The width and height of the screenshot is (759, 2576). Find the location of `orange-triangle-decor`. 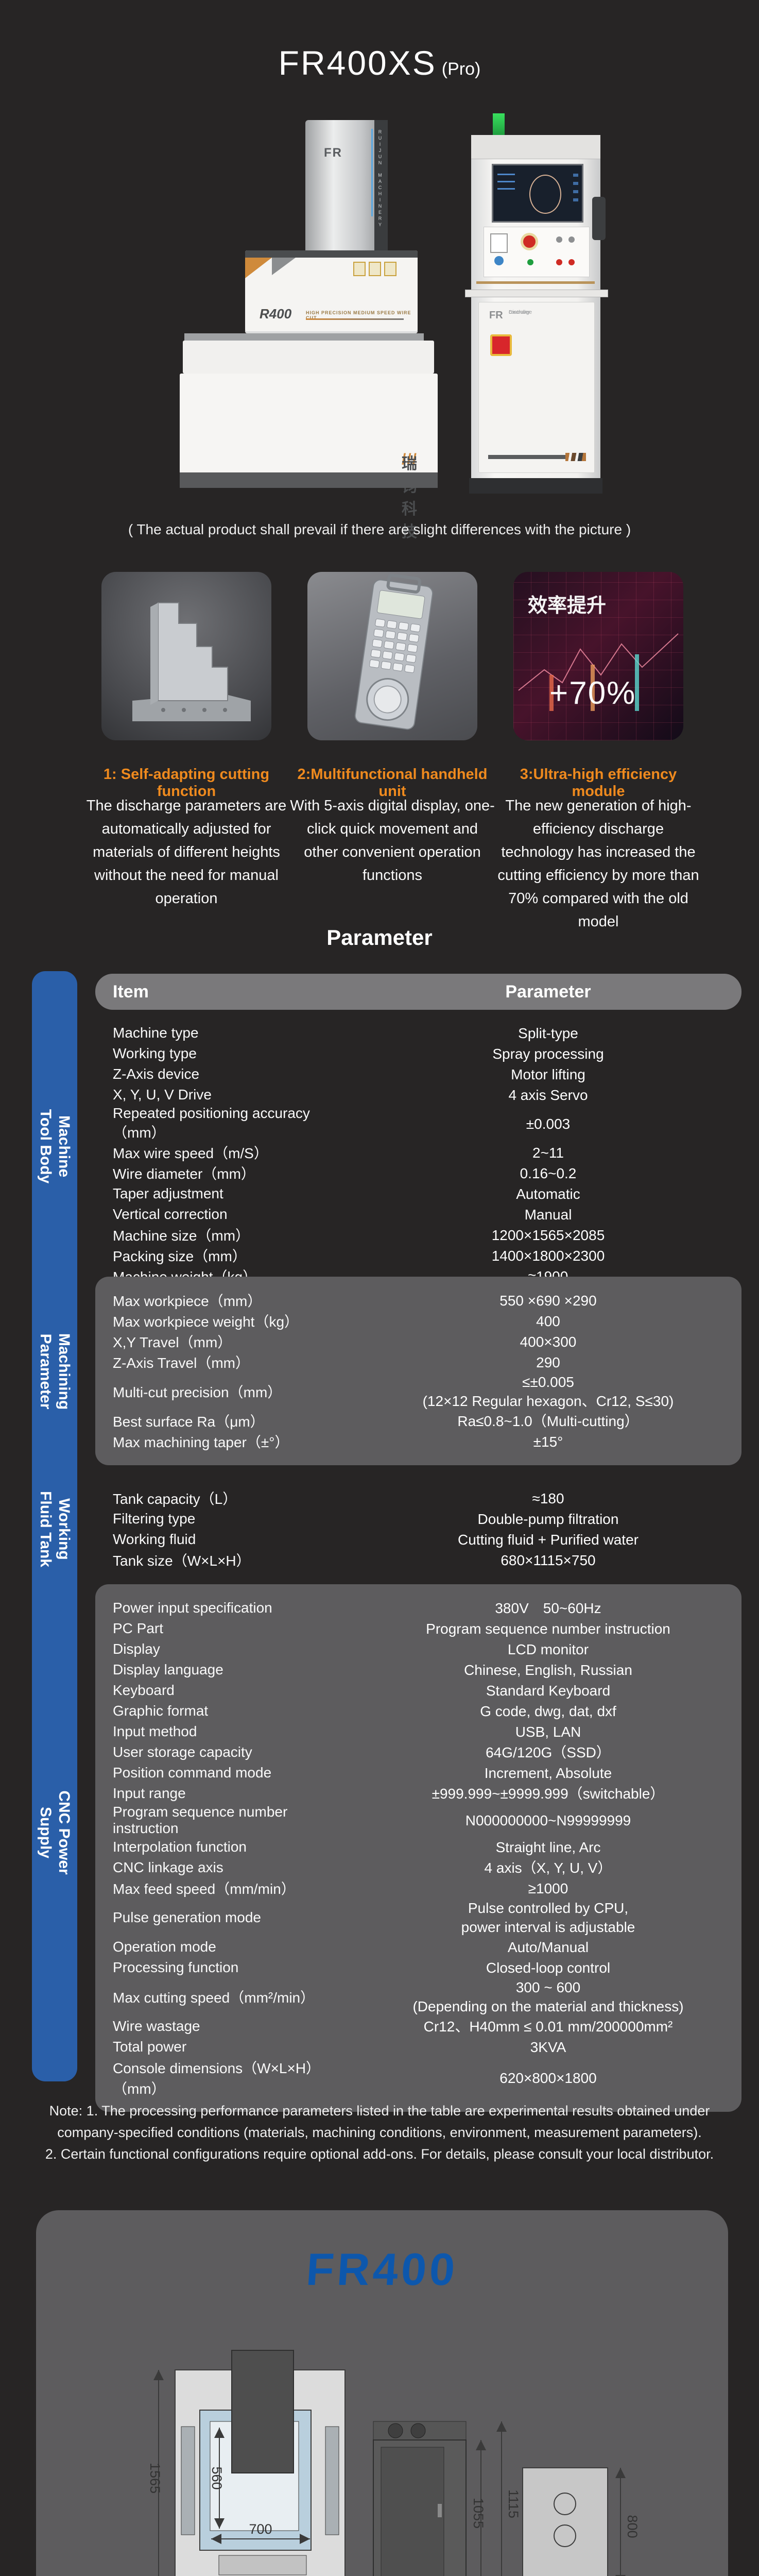

orange-triangle-decor is located at coordinates (258, 268).